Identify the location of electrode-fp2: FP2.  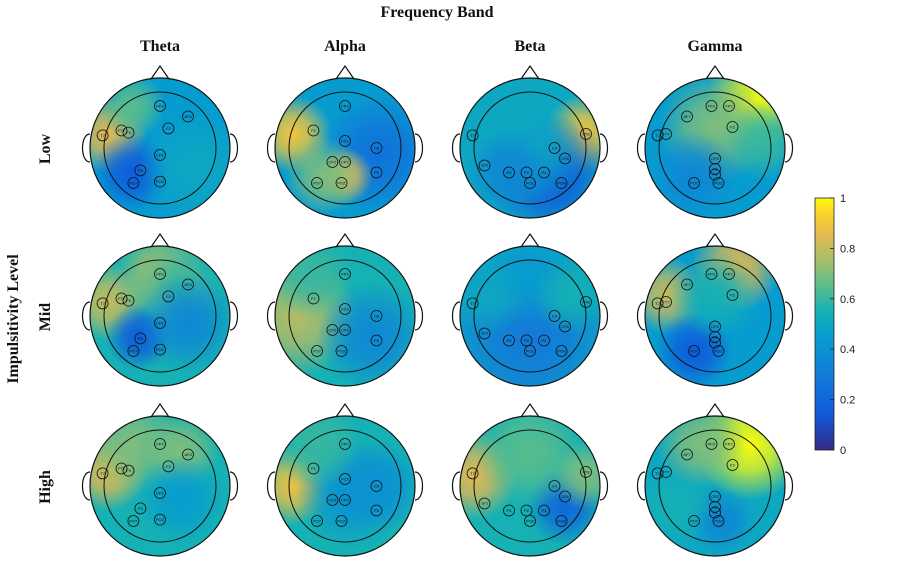
(160, 106).